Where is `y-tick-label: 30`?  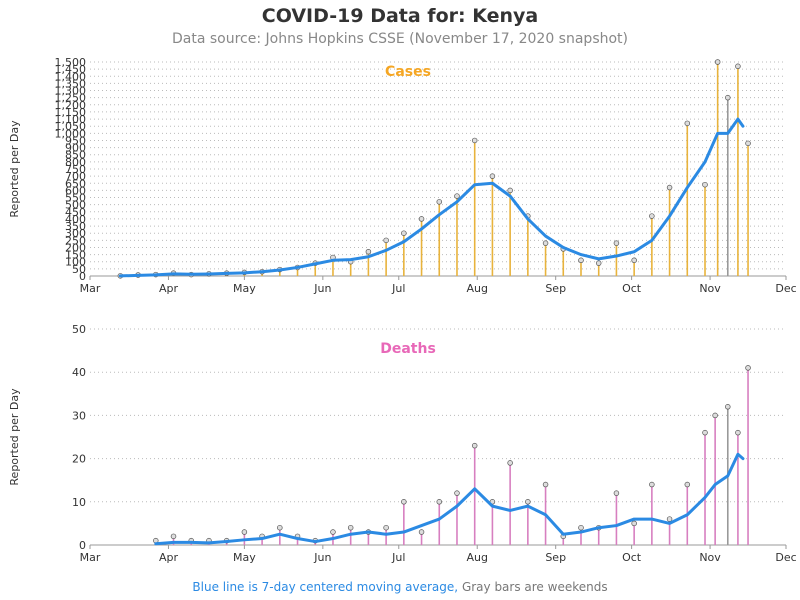
y-tick-label: 30 is located at coordinates (79, 415).